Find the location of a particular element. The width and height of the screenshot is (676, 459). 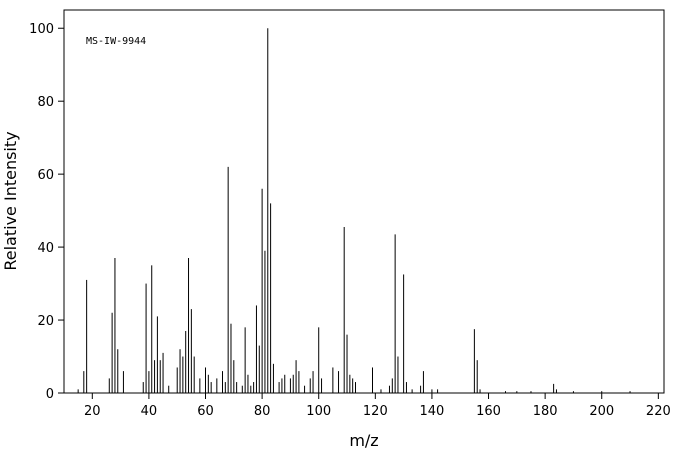

y-tick-label: 0 is located at coordinates (50, 394).